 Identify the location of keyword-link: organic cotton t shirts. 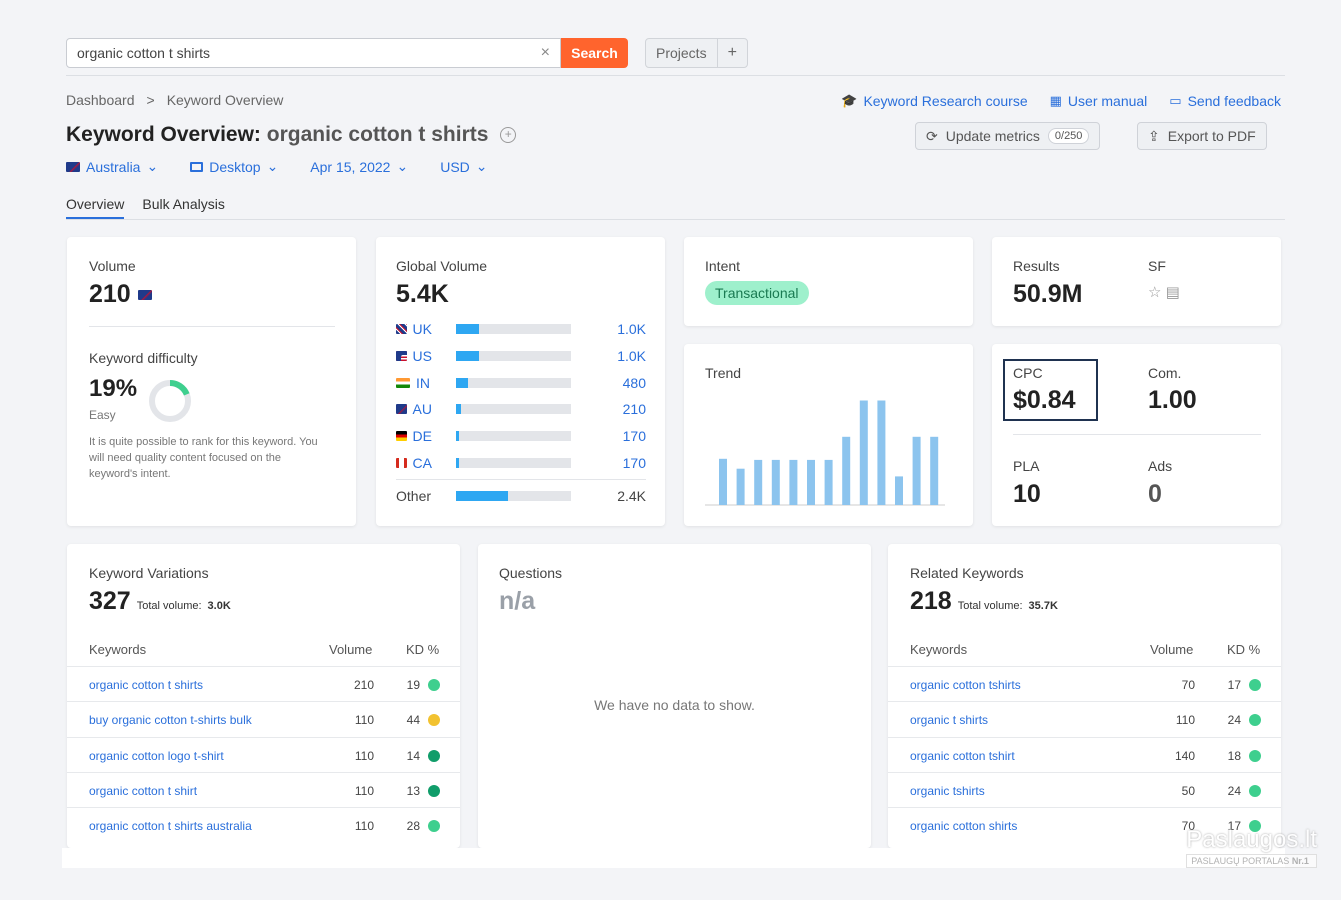
(146, 685).